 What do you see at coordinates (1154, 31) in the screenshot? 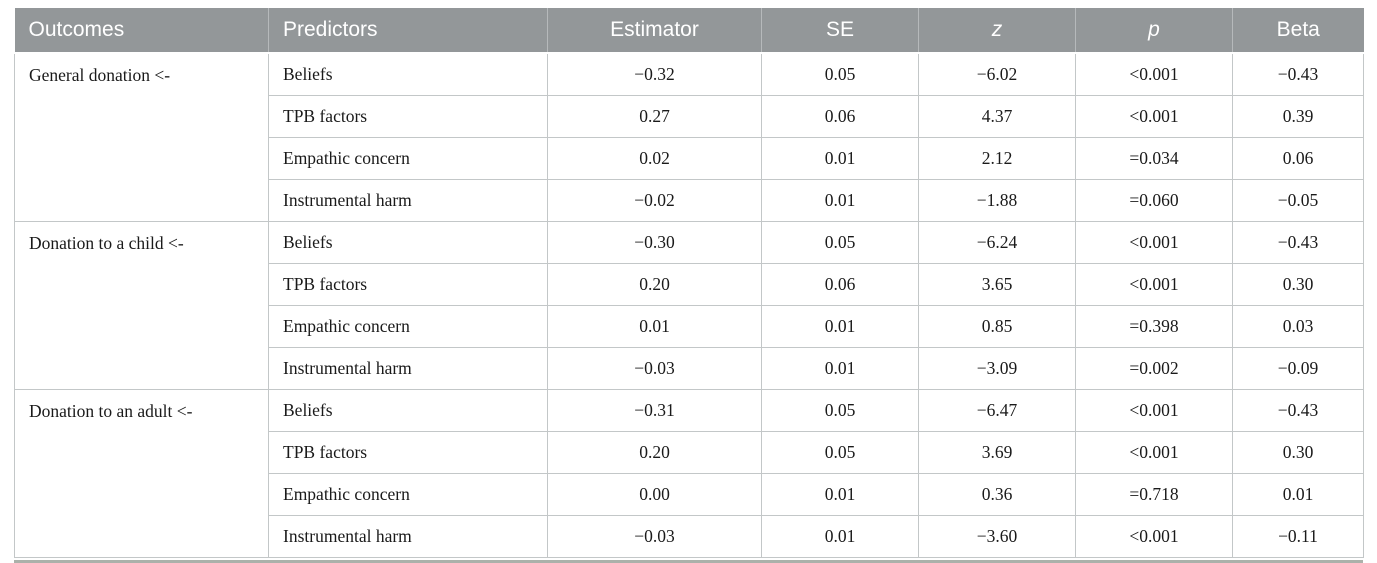
I see `column-header-p: p` at bounding box center [1154, 31].